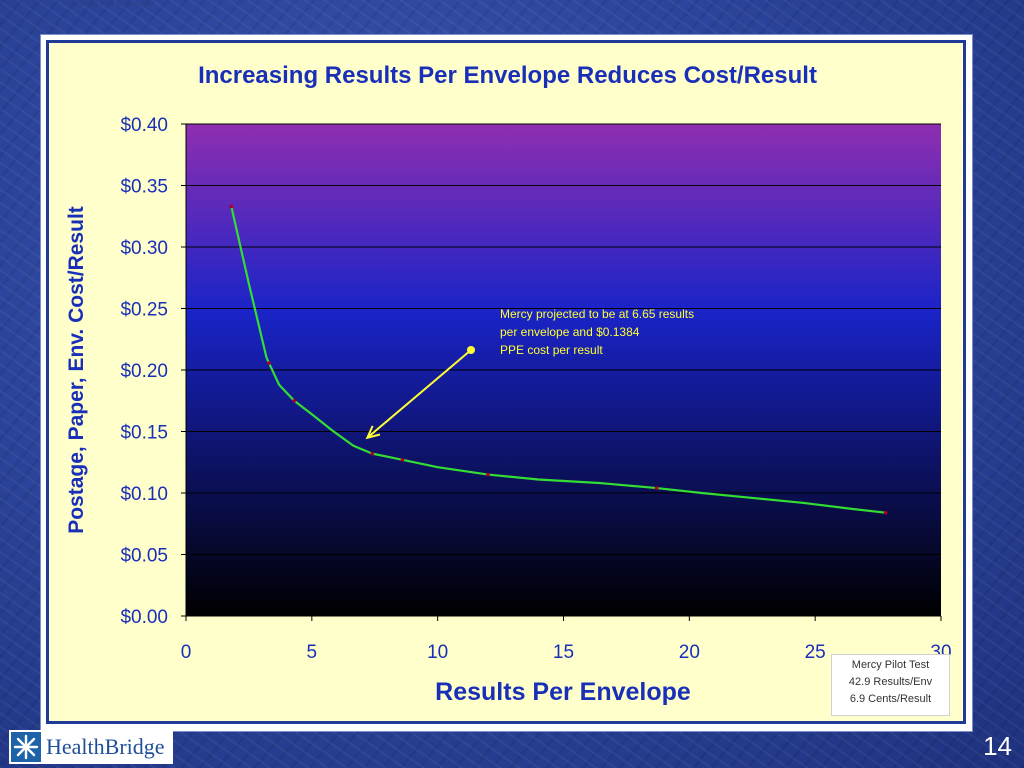 This screenshot has height=768, width=1024. I want to click on y-tick-label: $0.40, so click(144, 125).